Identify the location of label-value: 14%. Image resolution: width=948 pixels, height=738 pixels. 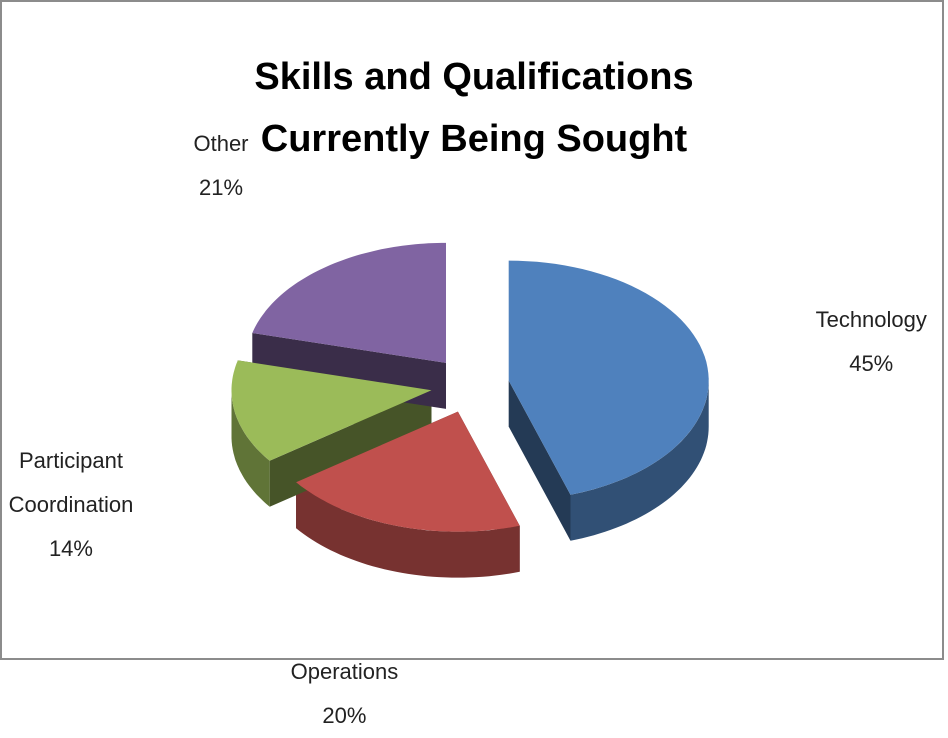
(70, 548).